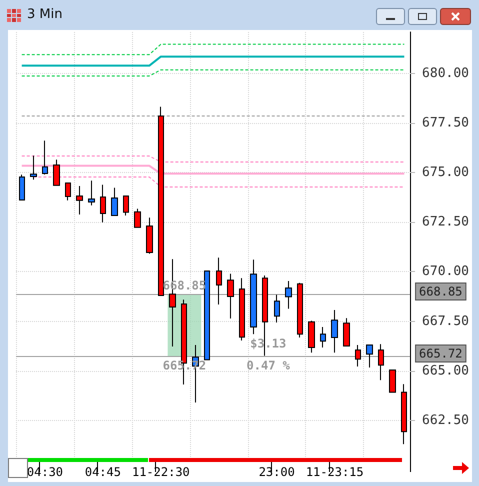 The image size is (479, 486). Describe the element at coordinates (446, 172) in the screenshot. I see `y-tick-label: 675.00` at that location.